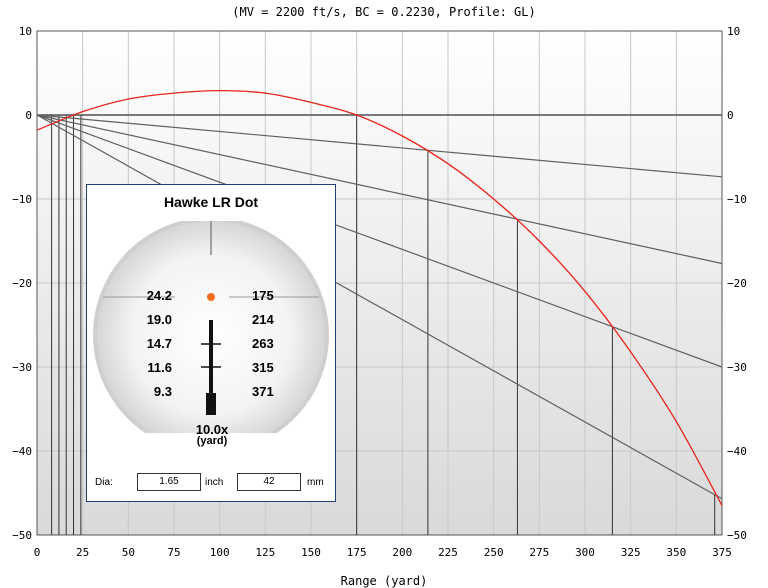 This screenshot has height=588, width=768. I want to click on x-tick-label-0: 0, so click(37, 552).